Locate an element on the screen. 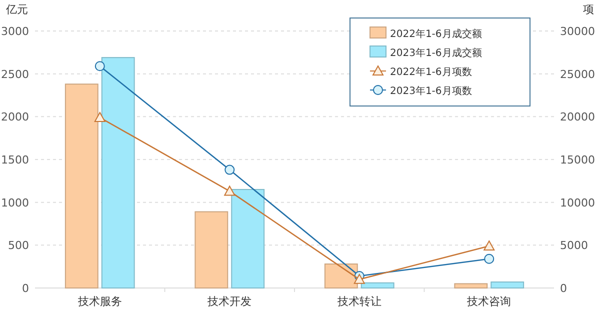  y2-tick-label: 0 is located at coordinates (563, 288).